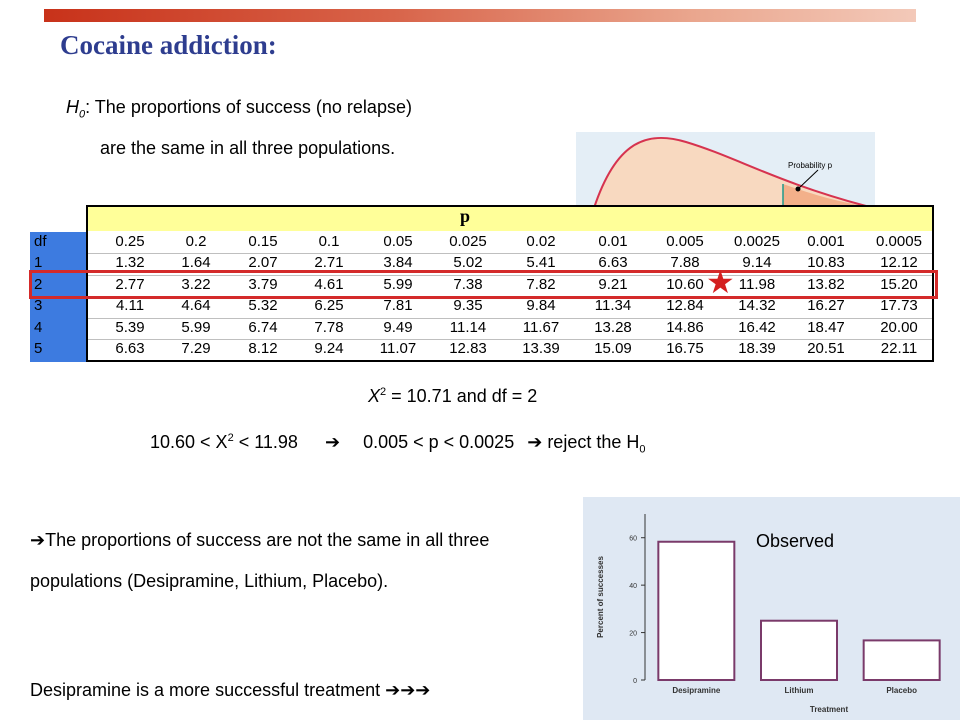 This screenshot has height=720, width=960. I want to click on table-cell: 18.47, so click(826, 327).